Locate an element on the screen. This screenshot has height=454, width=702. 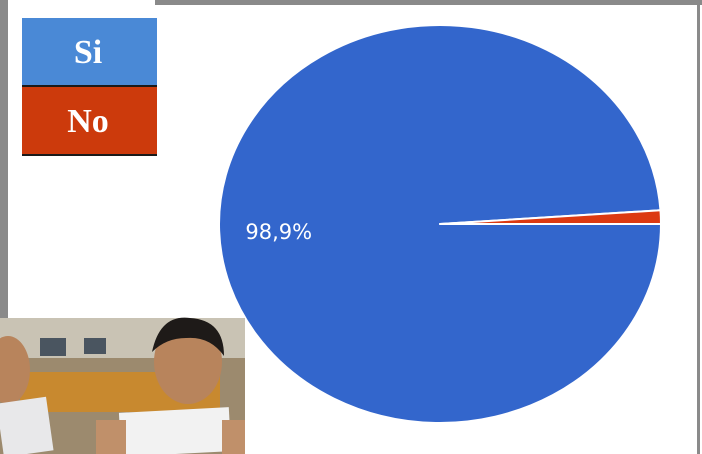
value-label: 98,9% is located at coordinates (278, 232).